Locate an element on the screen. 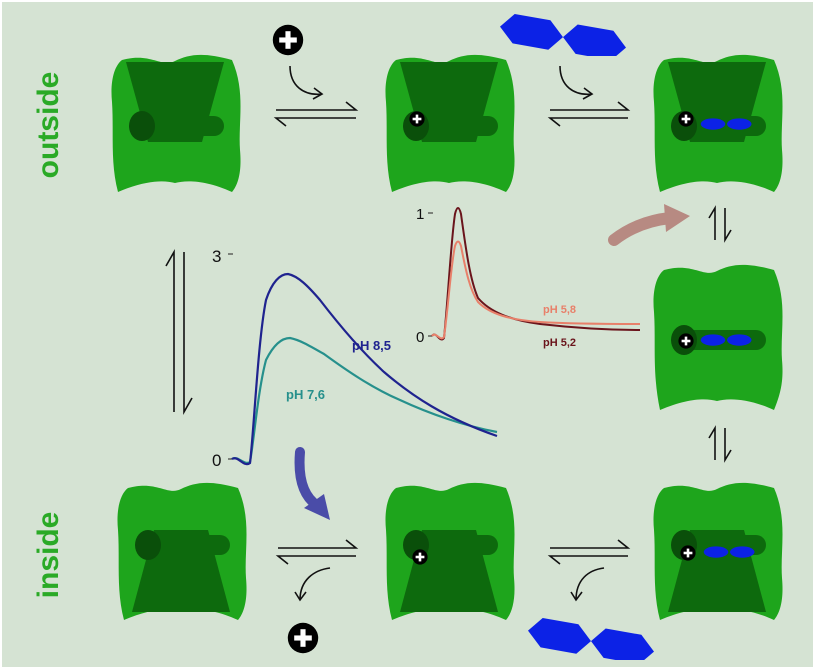 This screenshot has height=669, width=815. chart-right: 1 0 pH 5,8 pH 5,2 is located at coordinates (528, 277).